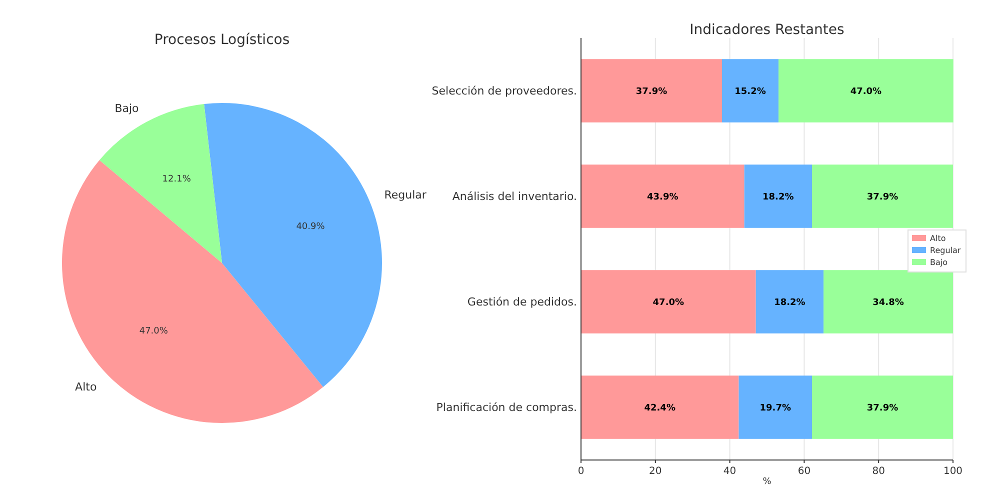 This screenshot has width=982, height=495. I want to click on legend-label: Regular, so click(946, 250).